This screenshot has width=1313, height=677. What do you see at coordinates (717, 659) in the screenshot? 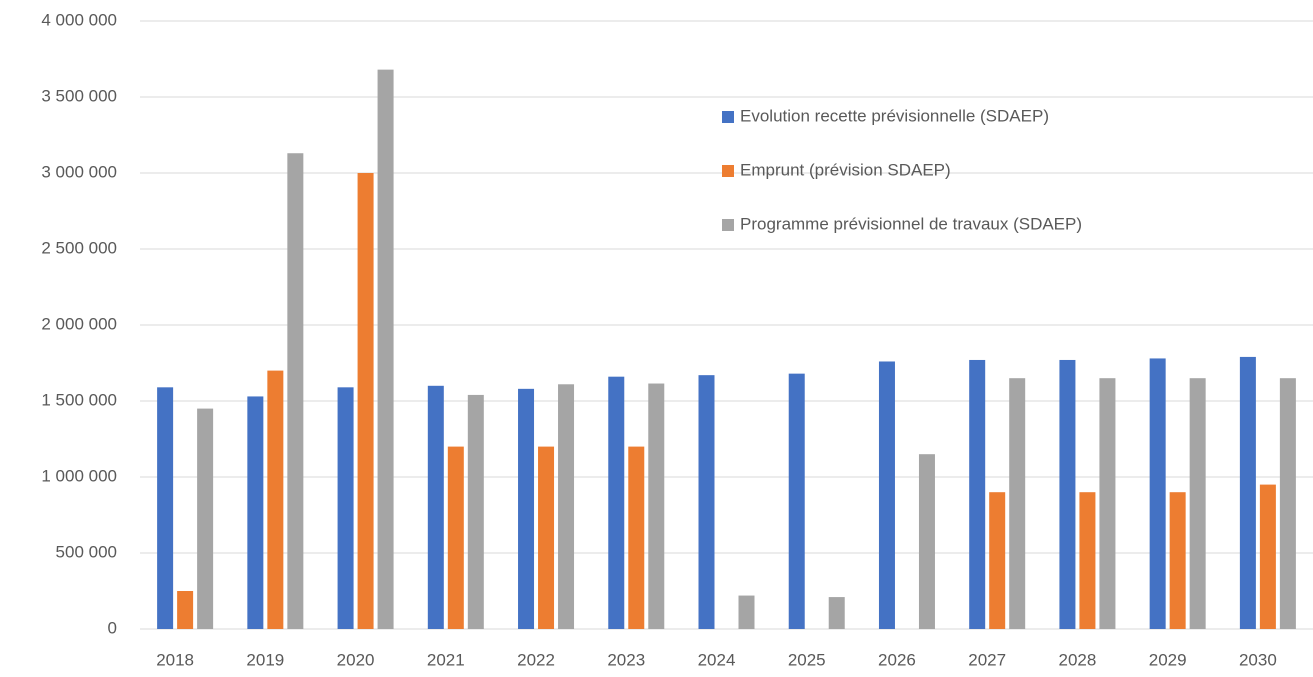
I see `x-tick-label: 2024` at bounding box center [717, 659].